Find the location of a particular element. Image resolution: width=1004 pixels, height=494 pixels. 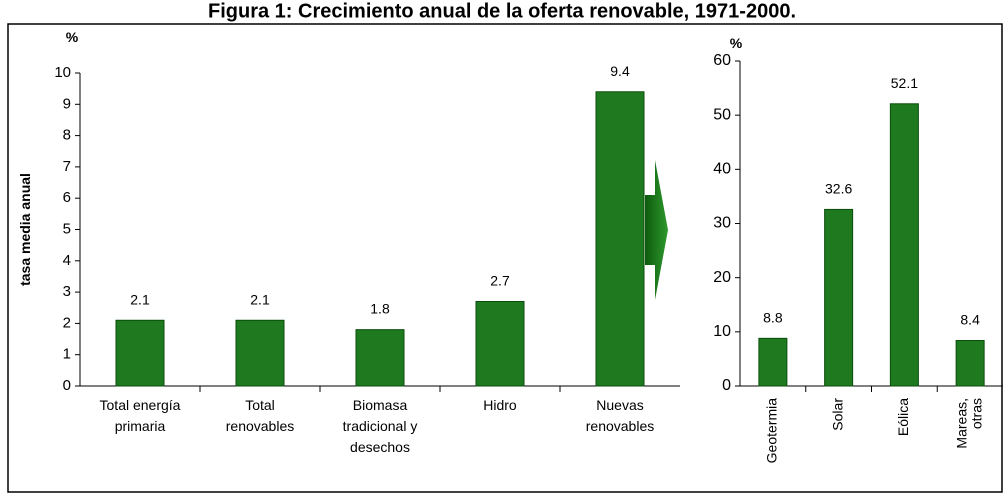

x-tick-label: Mareas, is located at coordinates (961, 423).